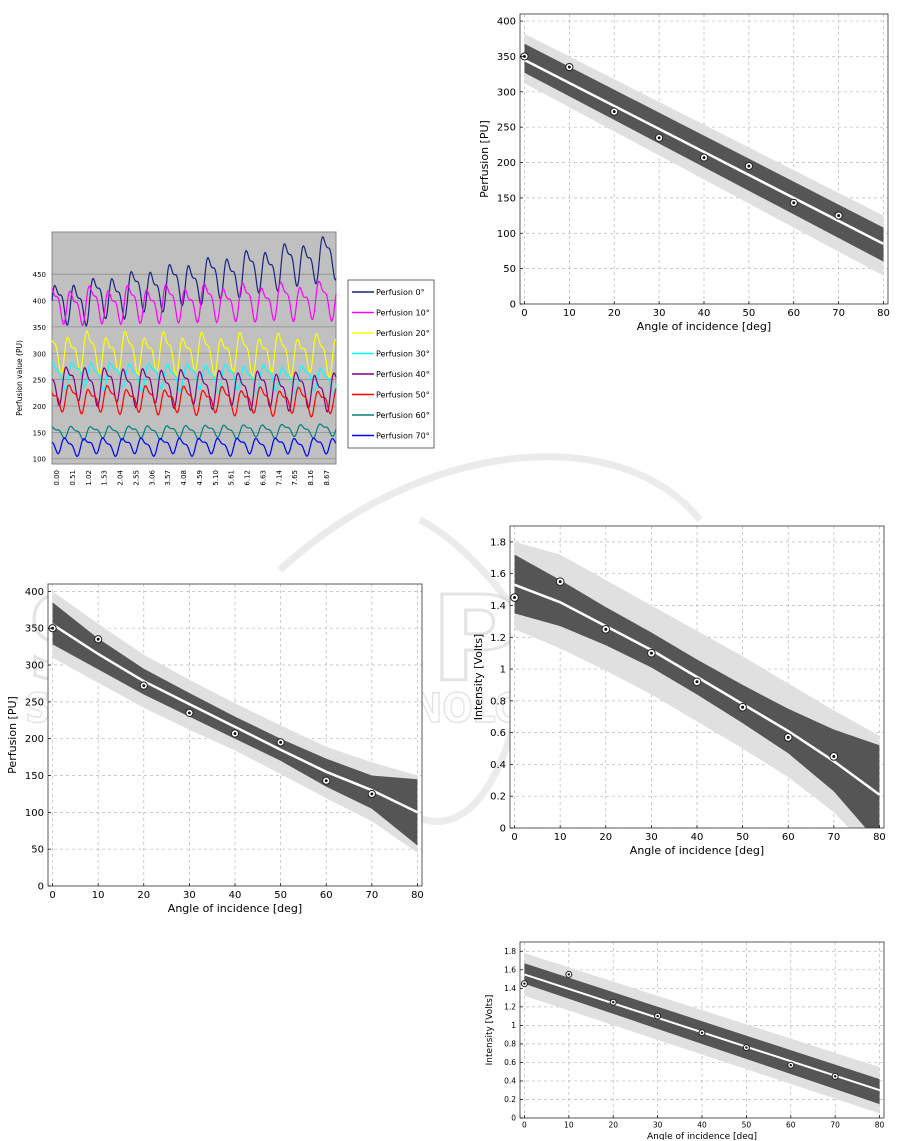 This screenshot has width=901, height=1141. What do you see at coordinates (39, 328) in the screenshot?
I see `y-tick-label: 350` at bounding box center [39, 328].